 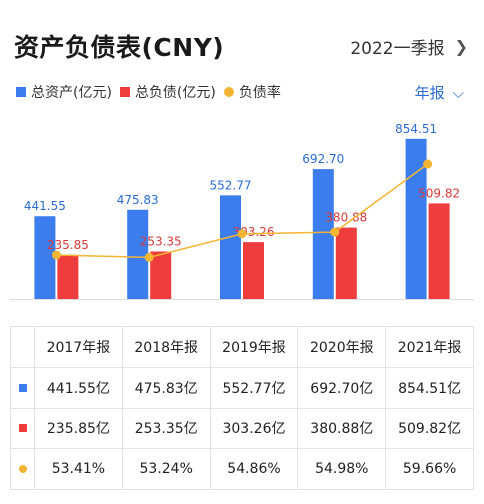 I want to click on chevron-down-icon: ⌵, so click(x=458, y=92).